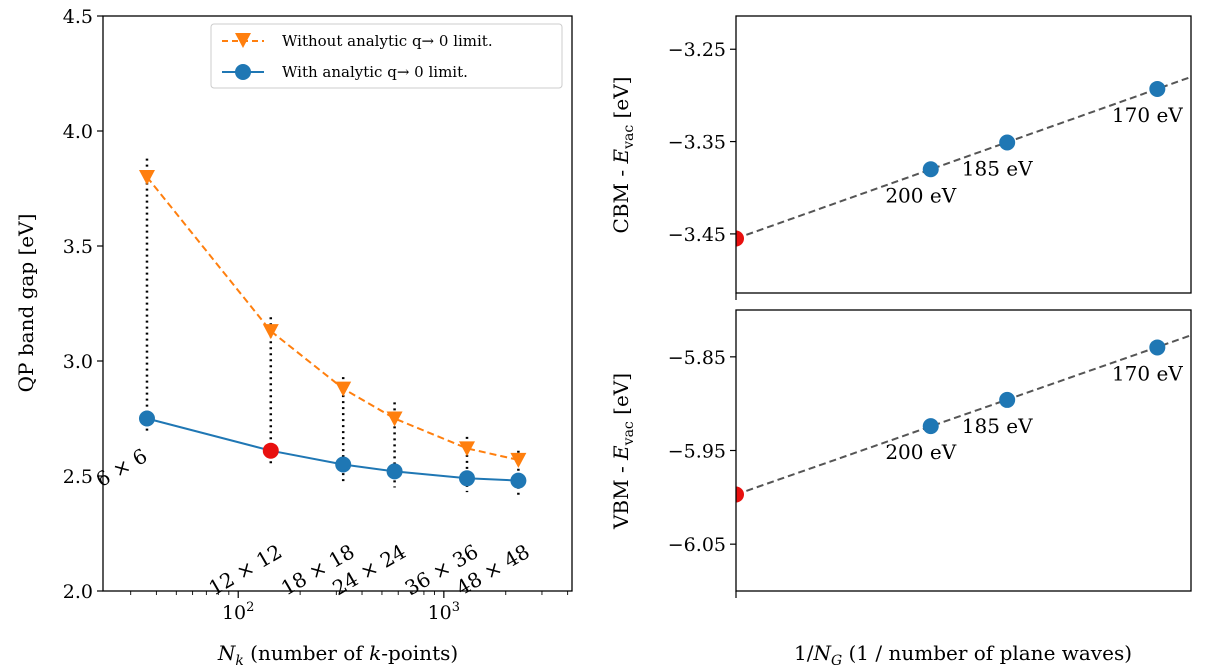  I want to click on cbm-chart-ticks: −3.25 −3.35 −3.45, so click(702, 169).